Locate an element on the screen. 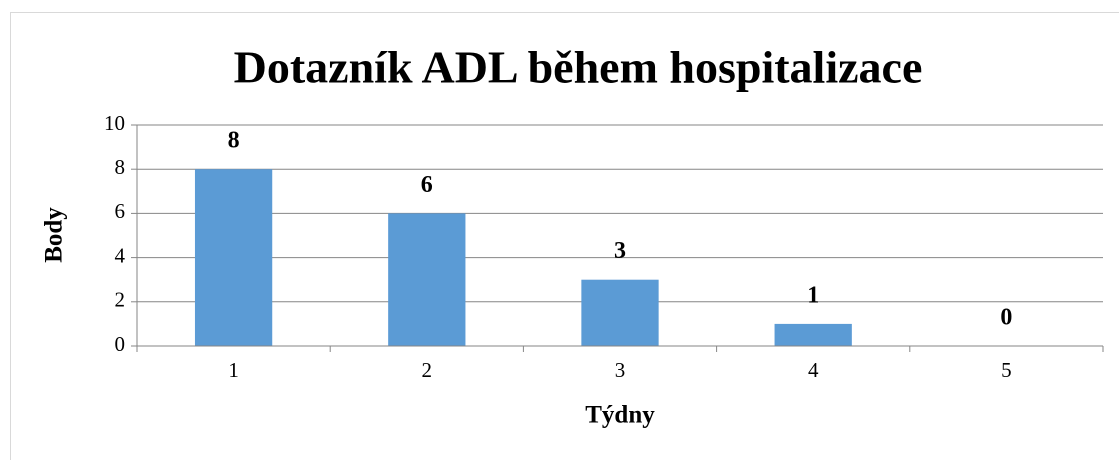  data-label: 3 is located at coordinates (620, 251).